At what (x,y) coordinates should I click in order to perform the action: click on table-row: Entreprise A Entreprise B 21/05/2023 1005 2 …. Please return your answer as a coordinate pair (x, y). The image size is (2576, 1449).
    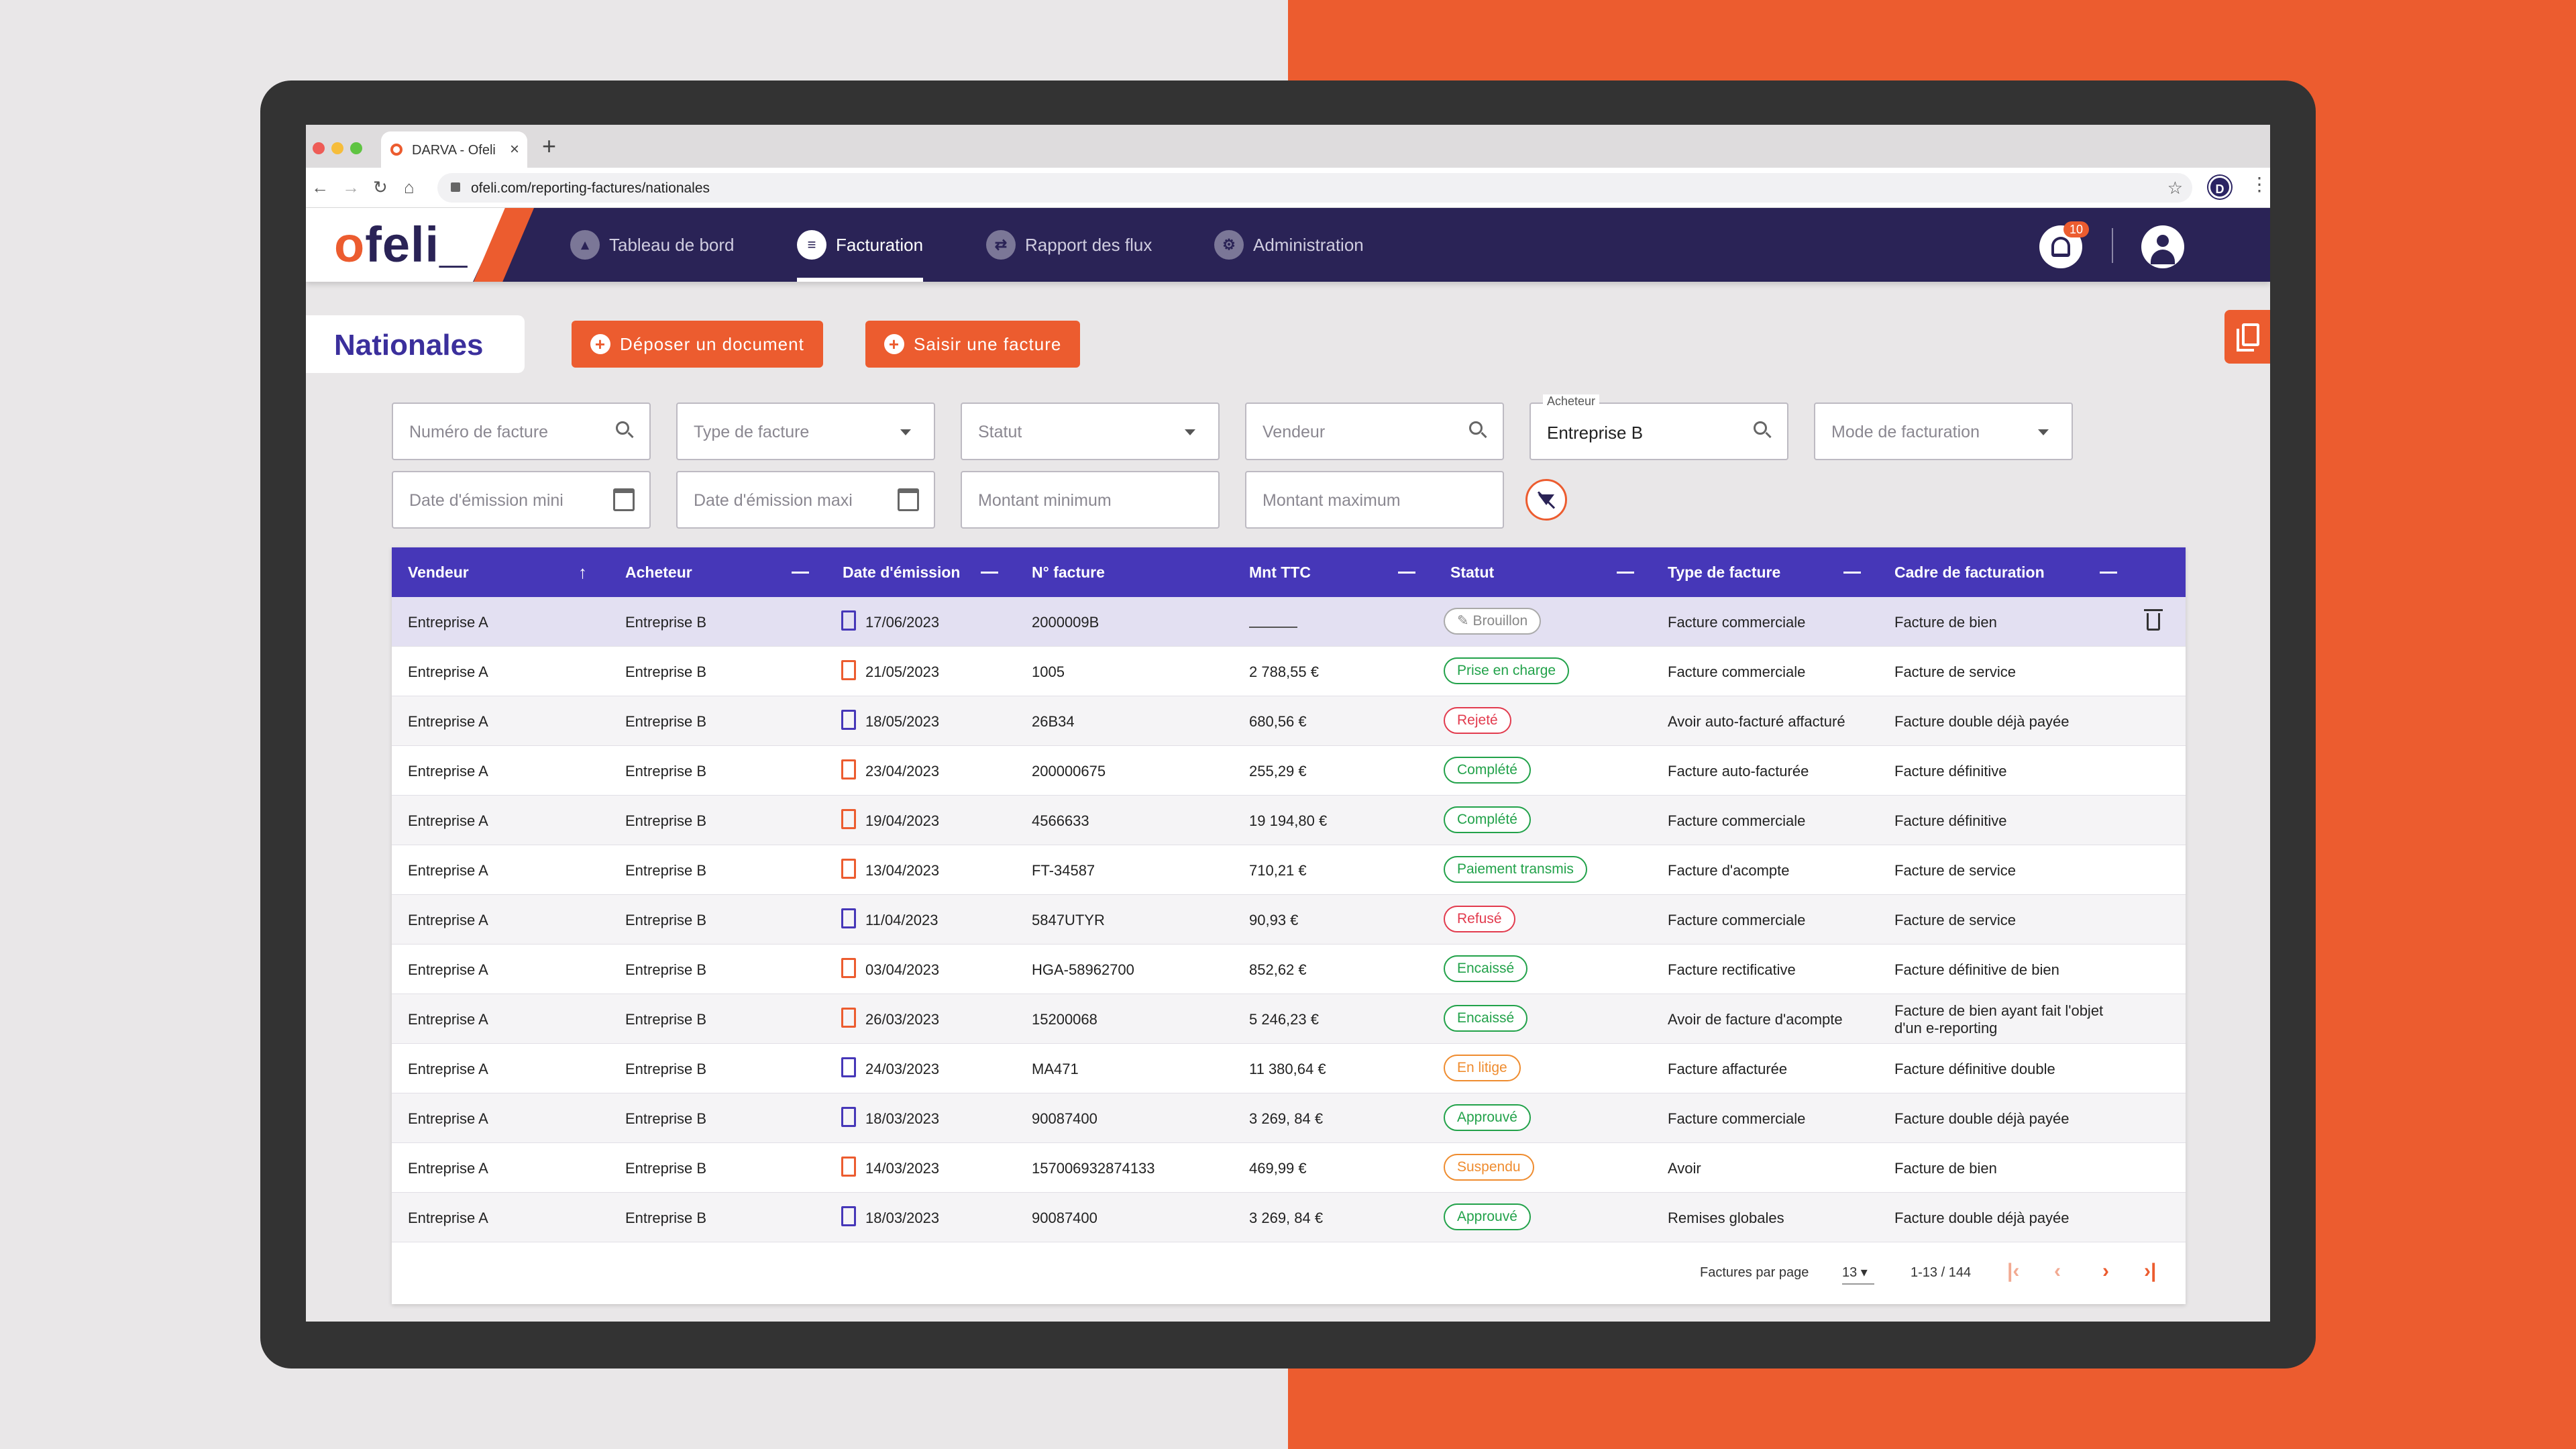
    Looking at the image, I should click on (1289, 671).